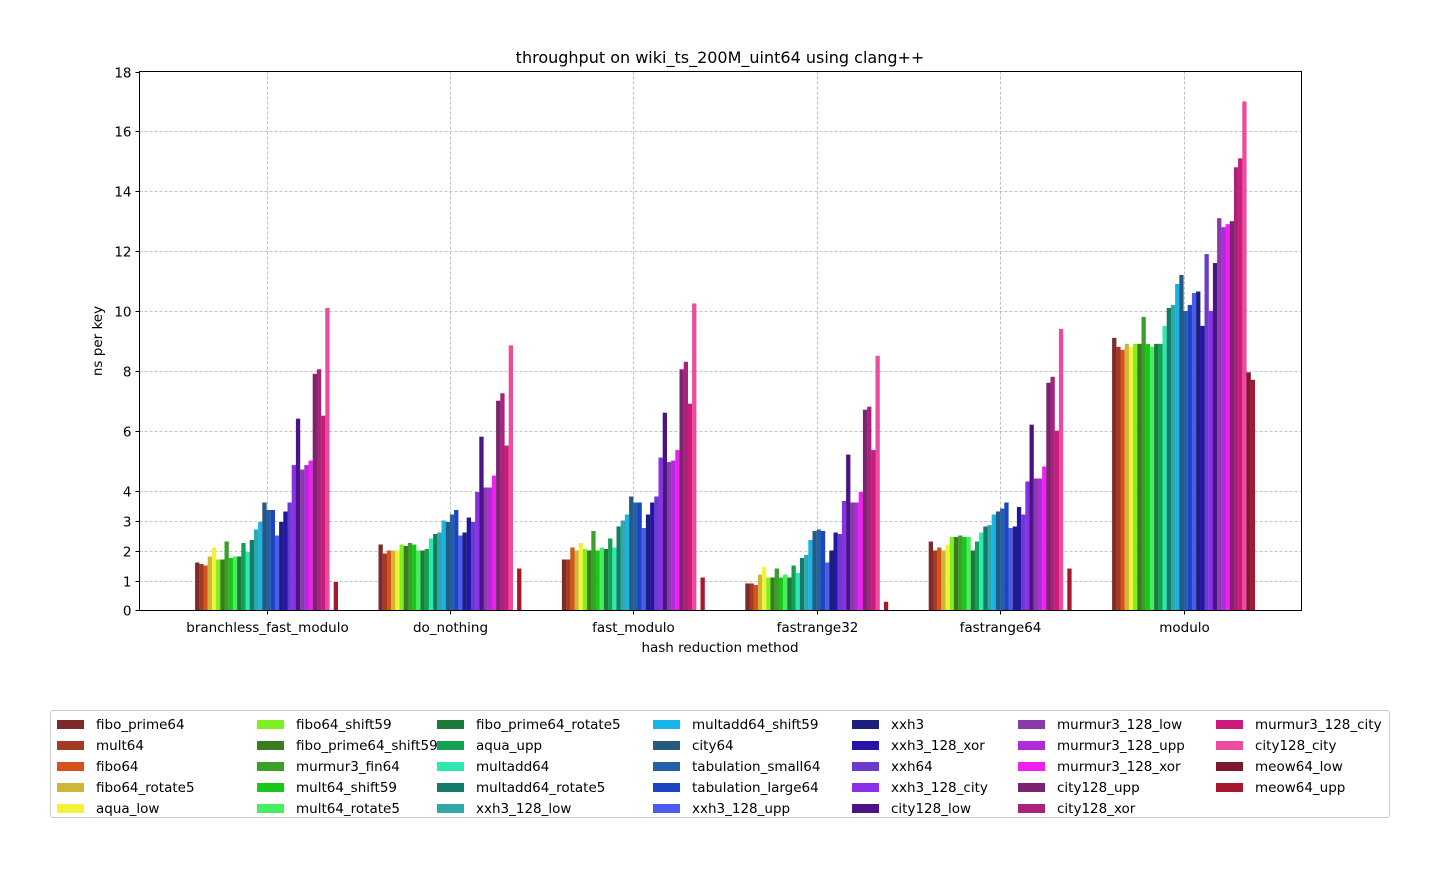  What do you see at coordinates (127, 583) in the screenshot?
I see `y-tick-label: 1` at bounding box center [127, 583].